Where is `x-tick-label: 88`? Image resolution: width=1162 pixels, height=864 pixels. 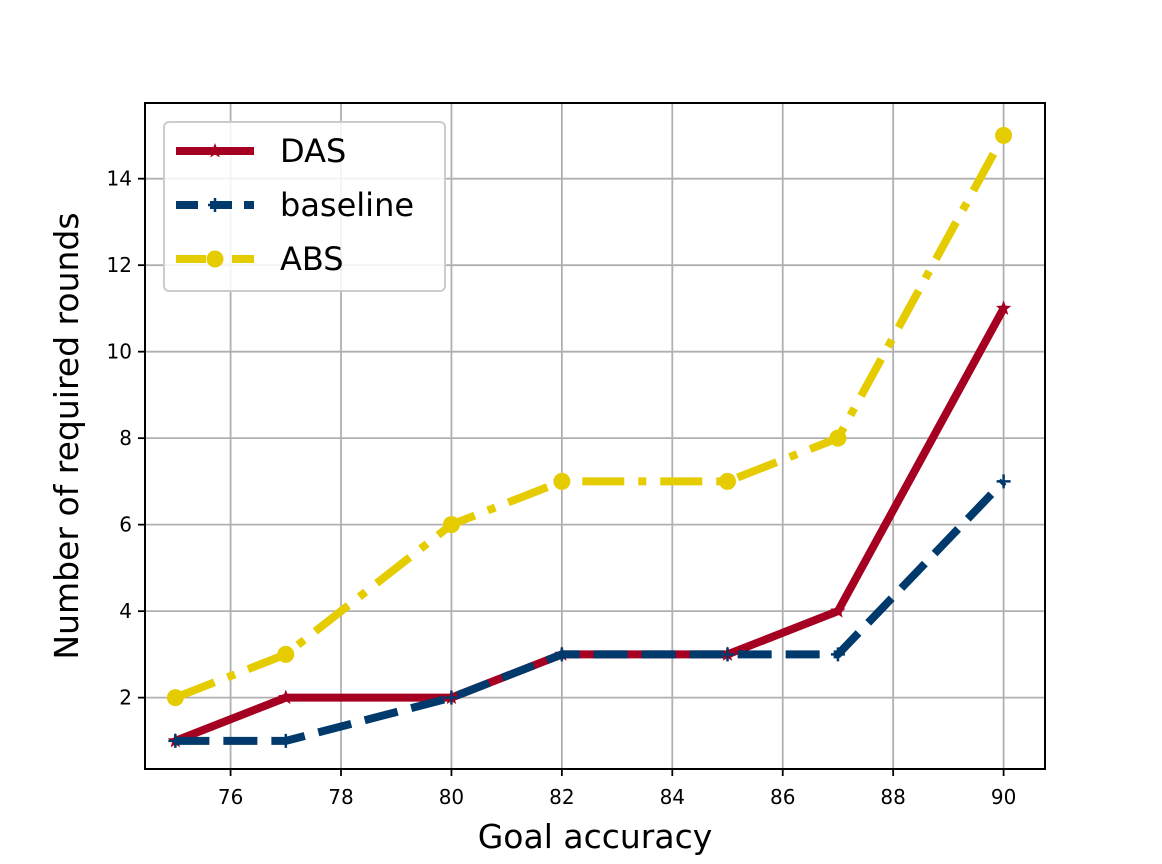
x-tick-label: 88 is located at coordinates (892, 797).